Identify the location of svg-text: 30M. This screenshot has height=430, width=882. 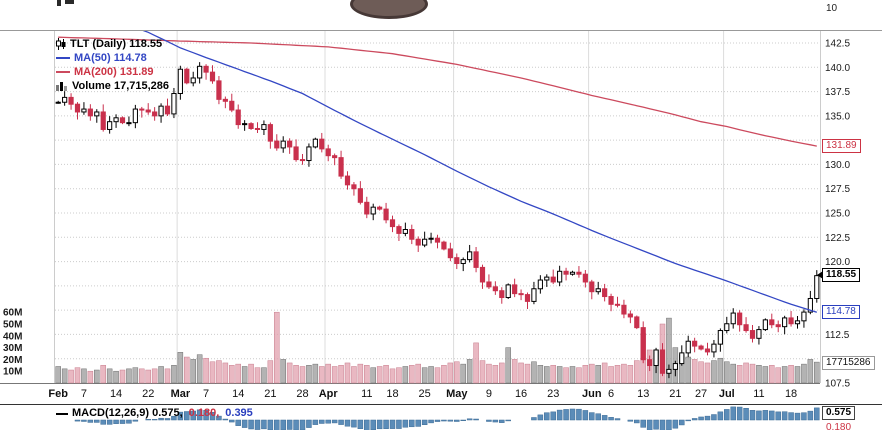
(12, 348).